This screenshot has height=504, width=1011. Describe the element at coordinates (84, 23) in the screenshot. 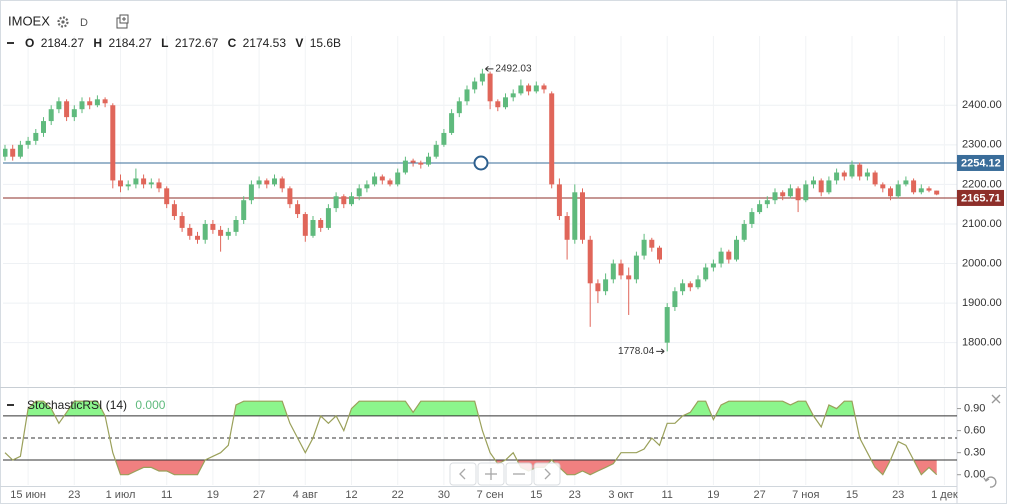

I see `interval: D` at that location.